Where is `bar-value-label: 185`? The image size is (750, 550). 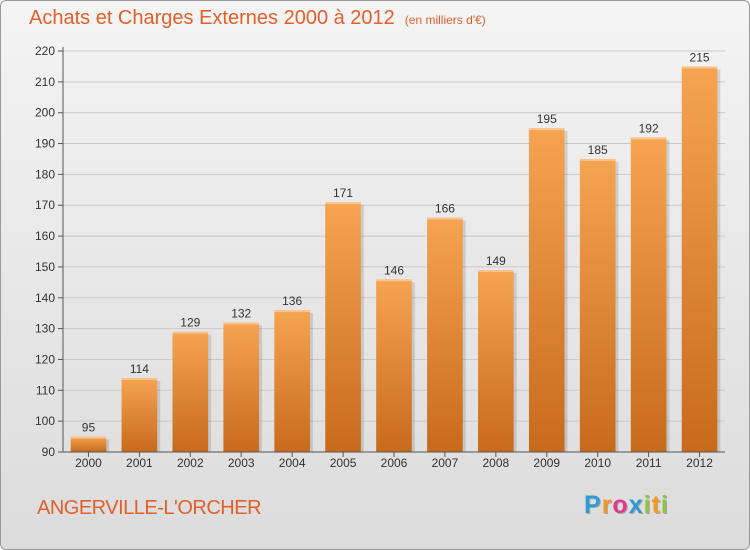 bar-value-label: 185 is located at coordinates (598, 150).